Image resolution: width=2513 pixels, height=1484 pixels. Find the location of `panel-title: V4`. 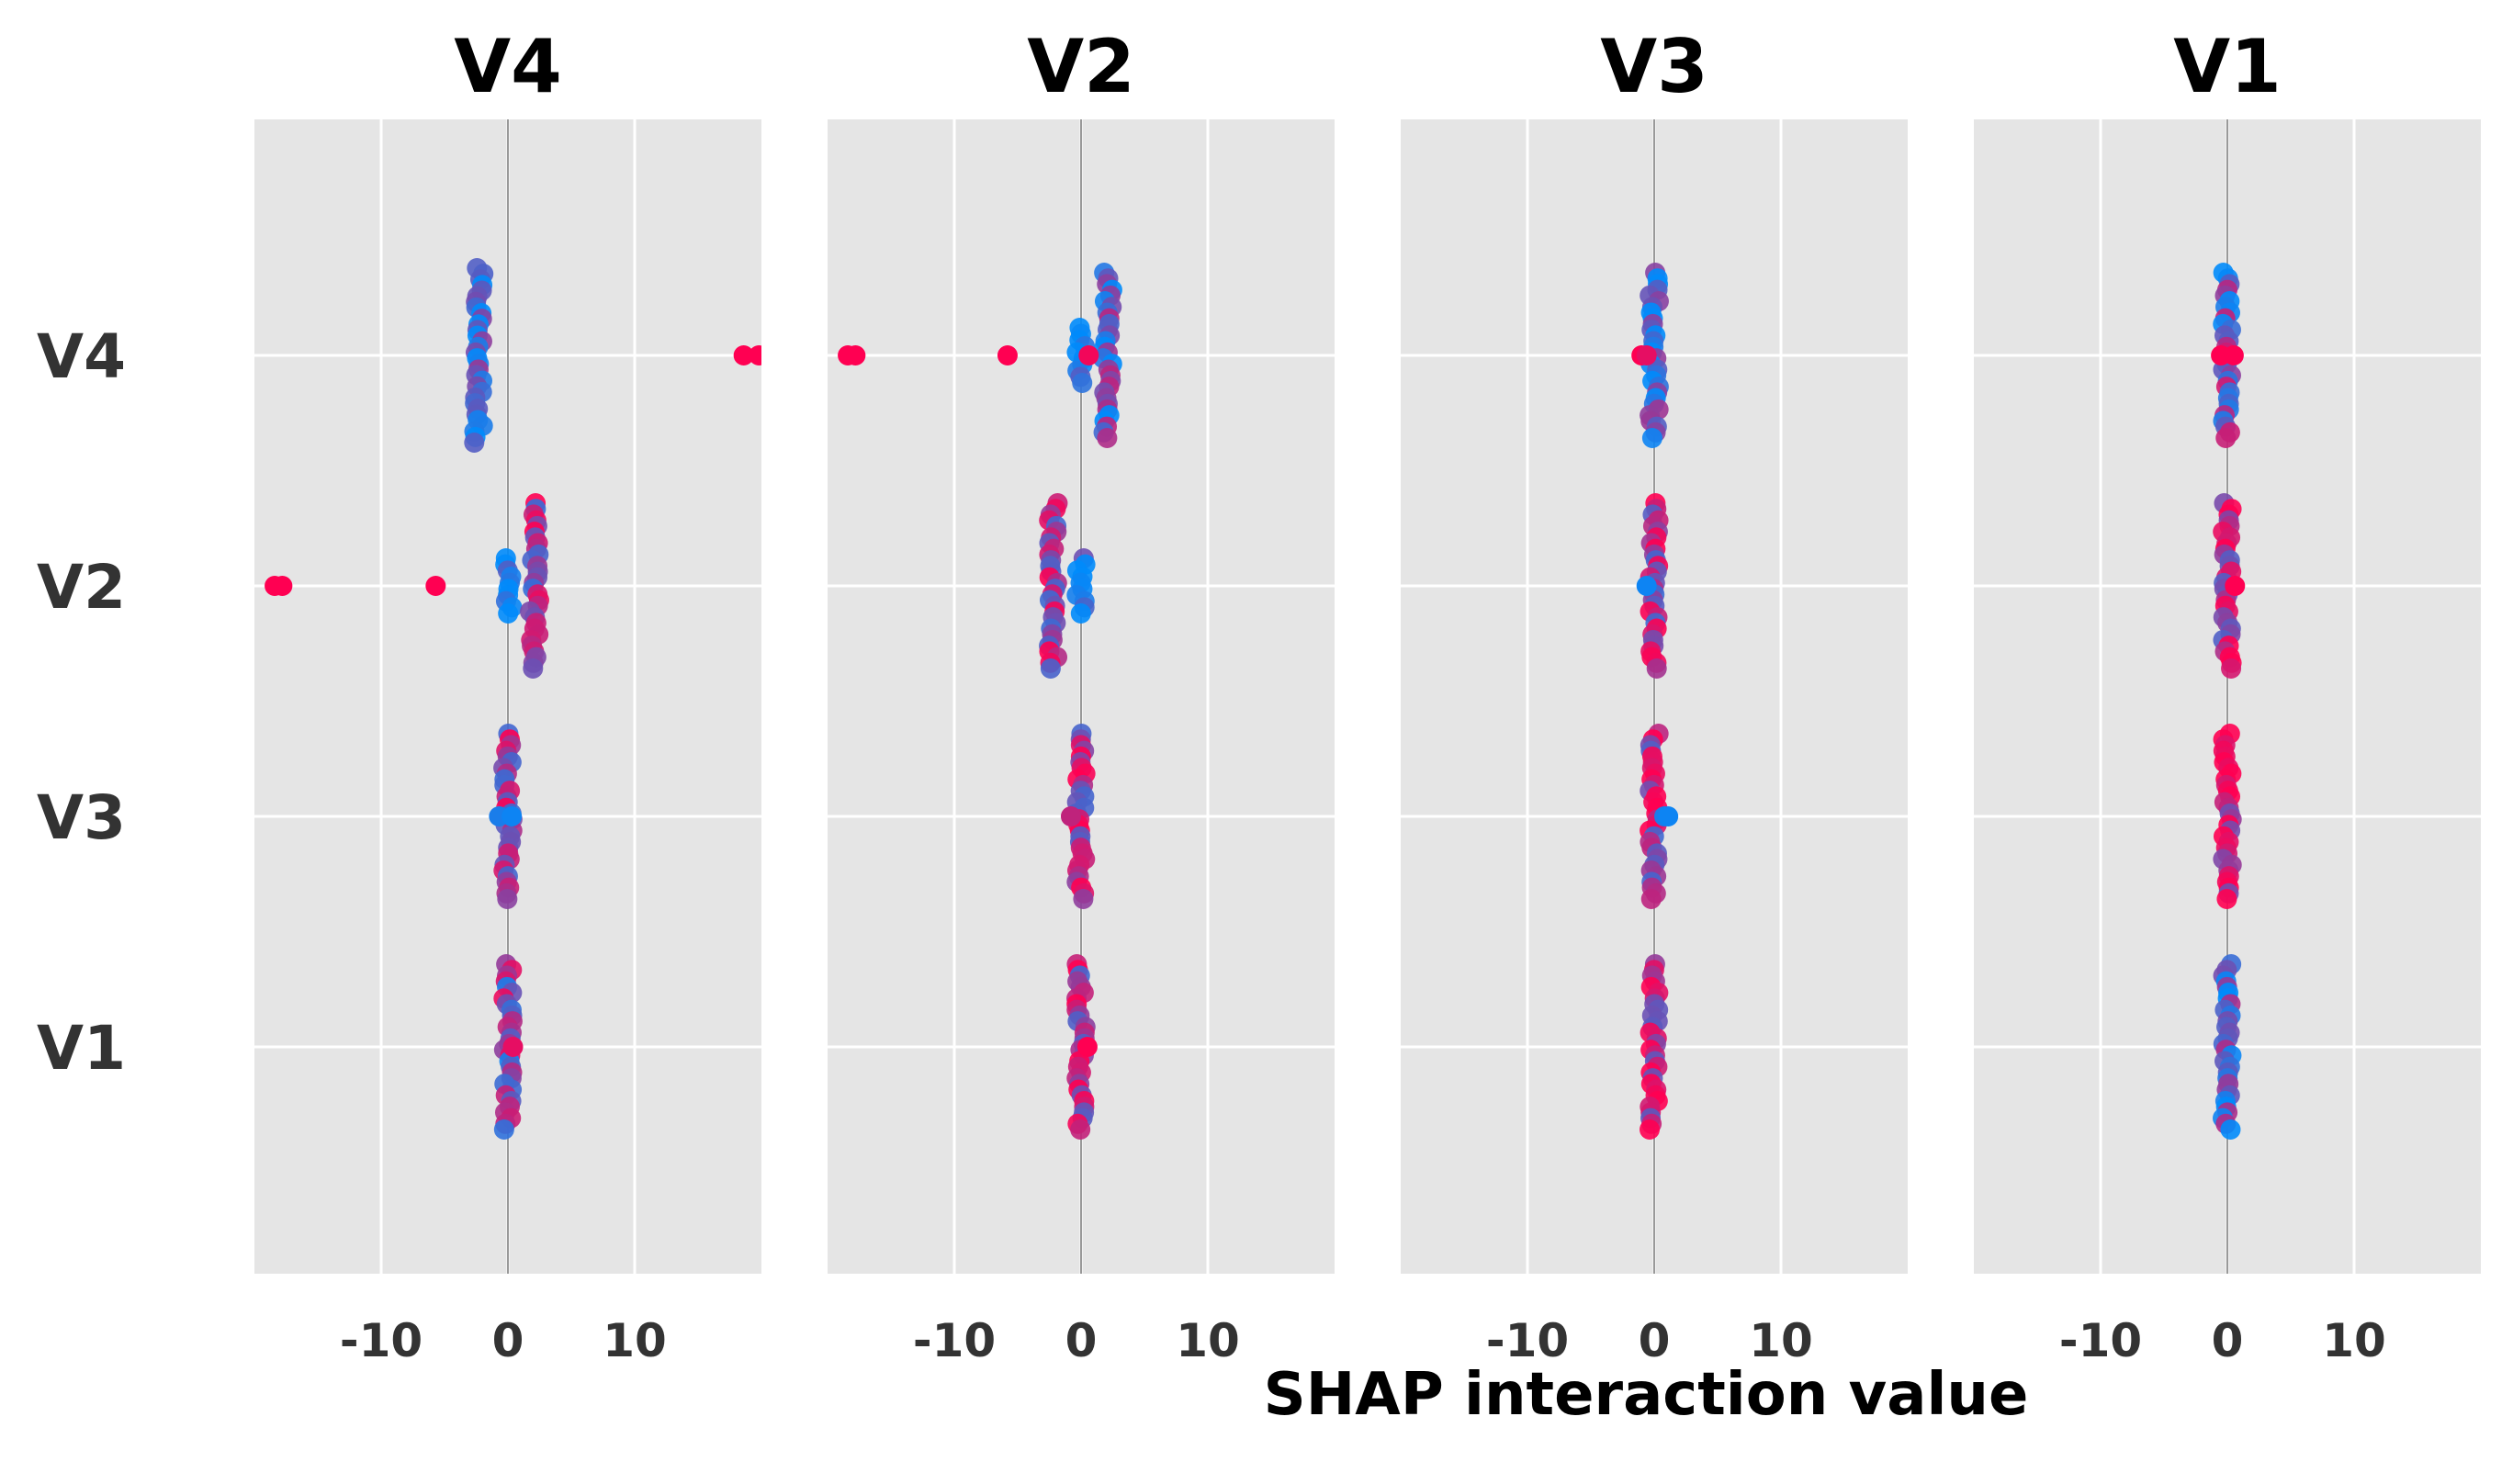

panel-title: V4 is located at coordinates (508, 67).